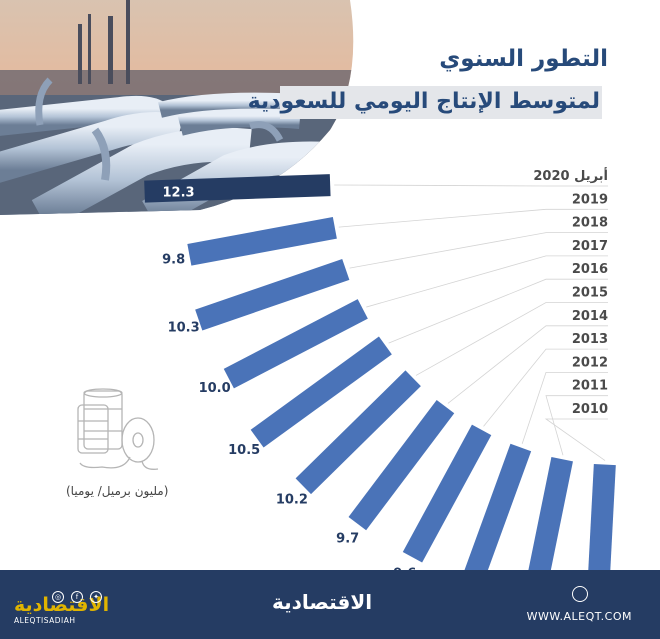  I want to click on unit-label: (مليون برميل/ يوميا), so click(117, 491).